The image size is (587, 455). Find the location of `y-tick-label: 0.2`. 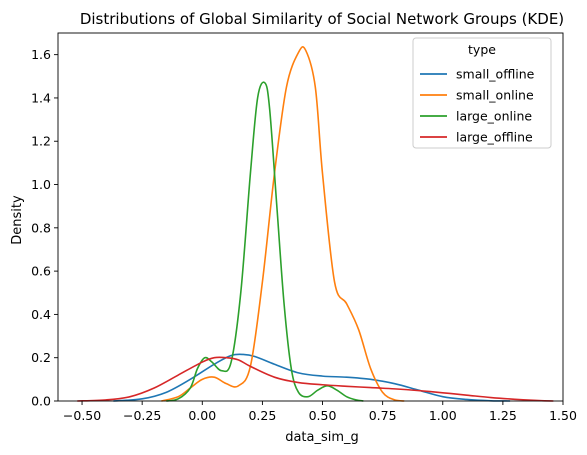

y-tick-label: 0.2 is located at coordinates (41, 357).